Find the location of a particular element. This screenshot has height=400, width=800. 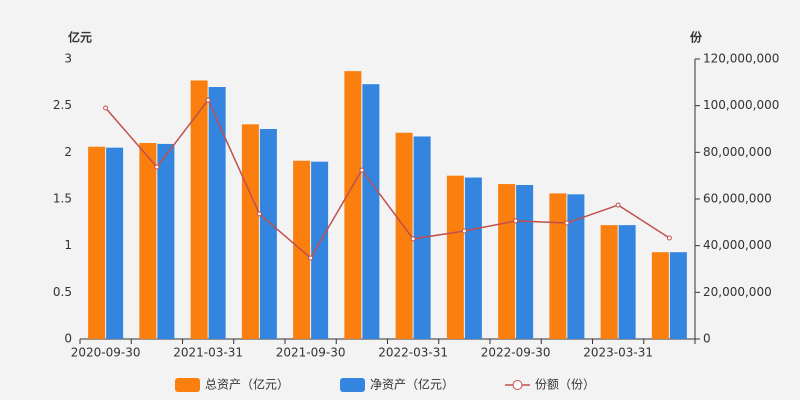

y2-tick-label: 40,000,000 is located at coordinates (737, 245).